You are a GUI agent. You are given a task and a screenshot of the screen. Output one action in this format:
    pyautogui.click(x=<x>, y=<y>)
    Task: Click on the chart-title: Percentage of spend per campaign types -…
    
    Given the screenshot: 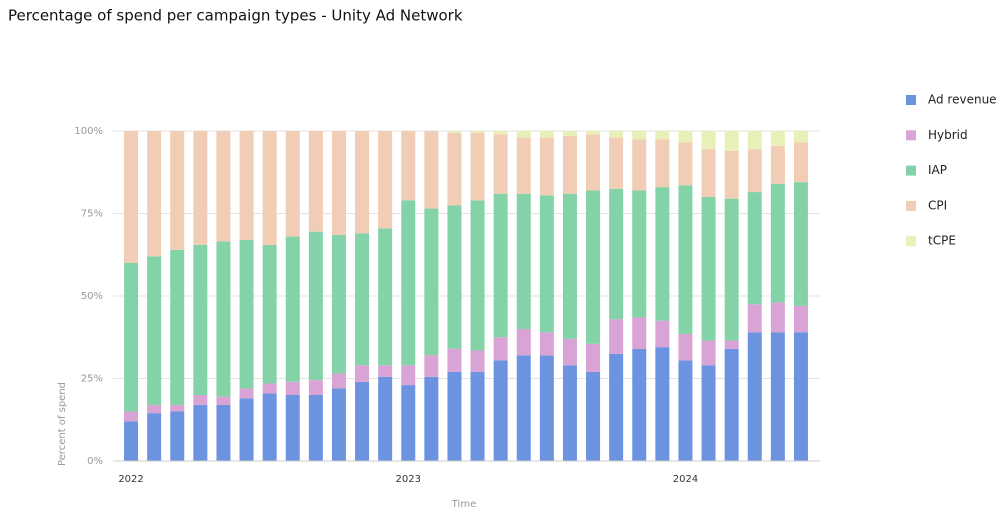 What is the action you would take?
    pyautogui.click(x=235, y=16)
    